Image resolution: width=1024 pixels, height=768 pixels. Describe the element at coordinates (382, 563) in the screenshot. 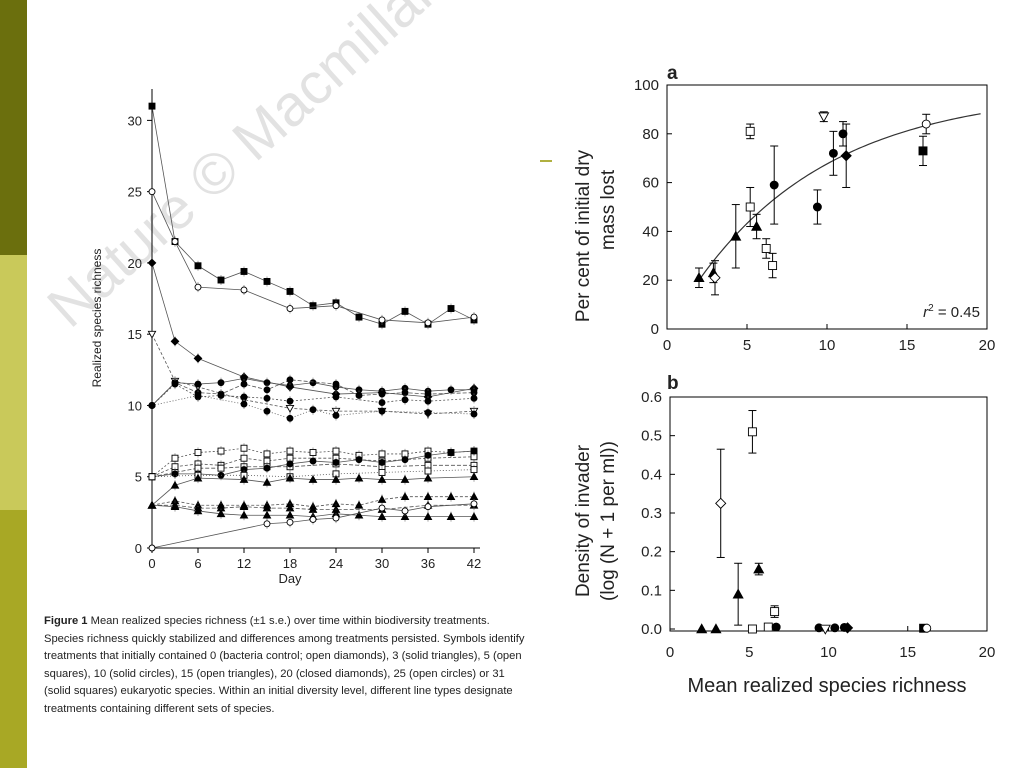

I see `left-x-tick-label: 30` at that location.